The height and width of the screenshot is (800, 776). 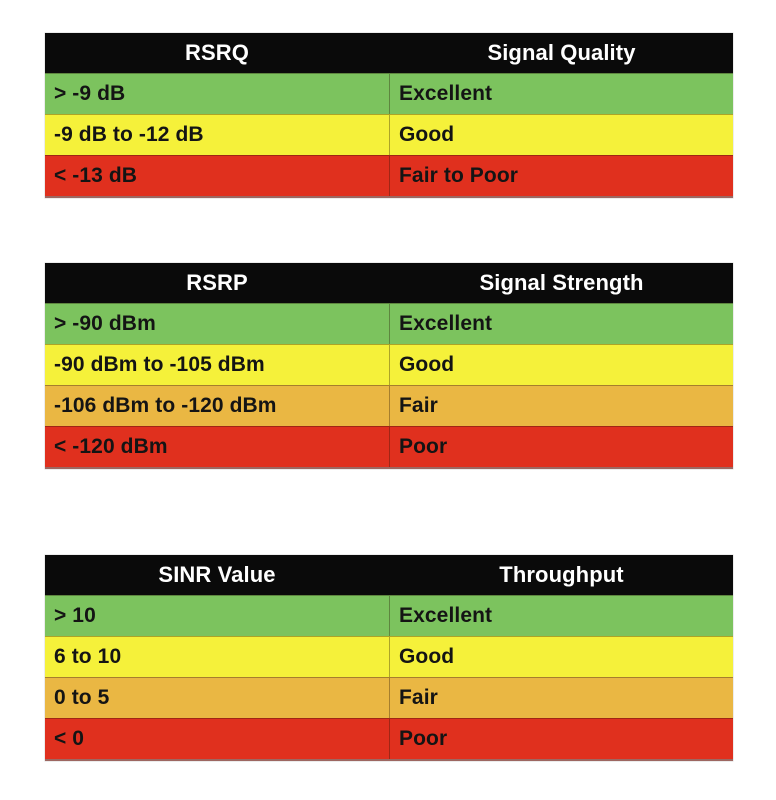 What do you see at coordinates (389, 53) in the screenshot?
I see `rsrq-header-row: RSRQ Signal Quality` at bounding box center [389, 53].